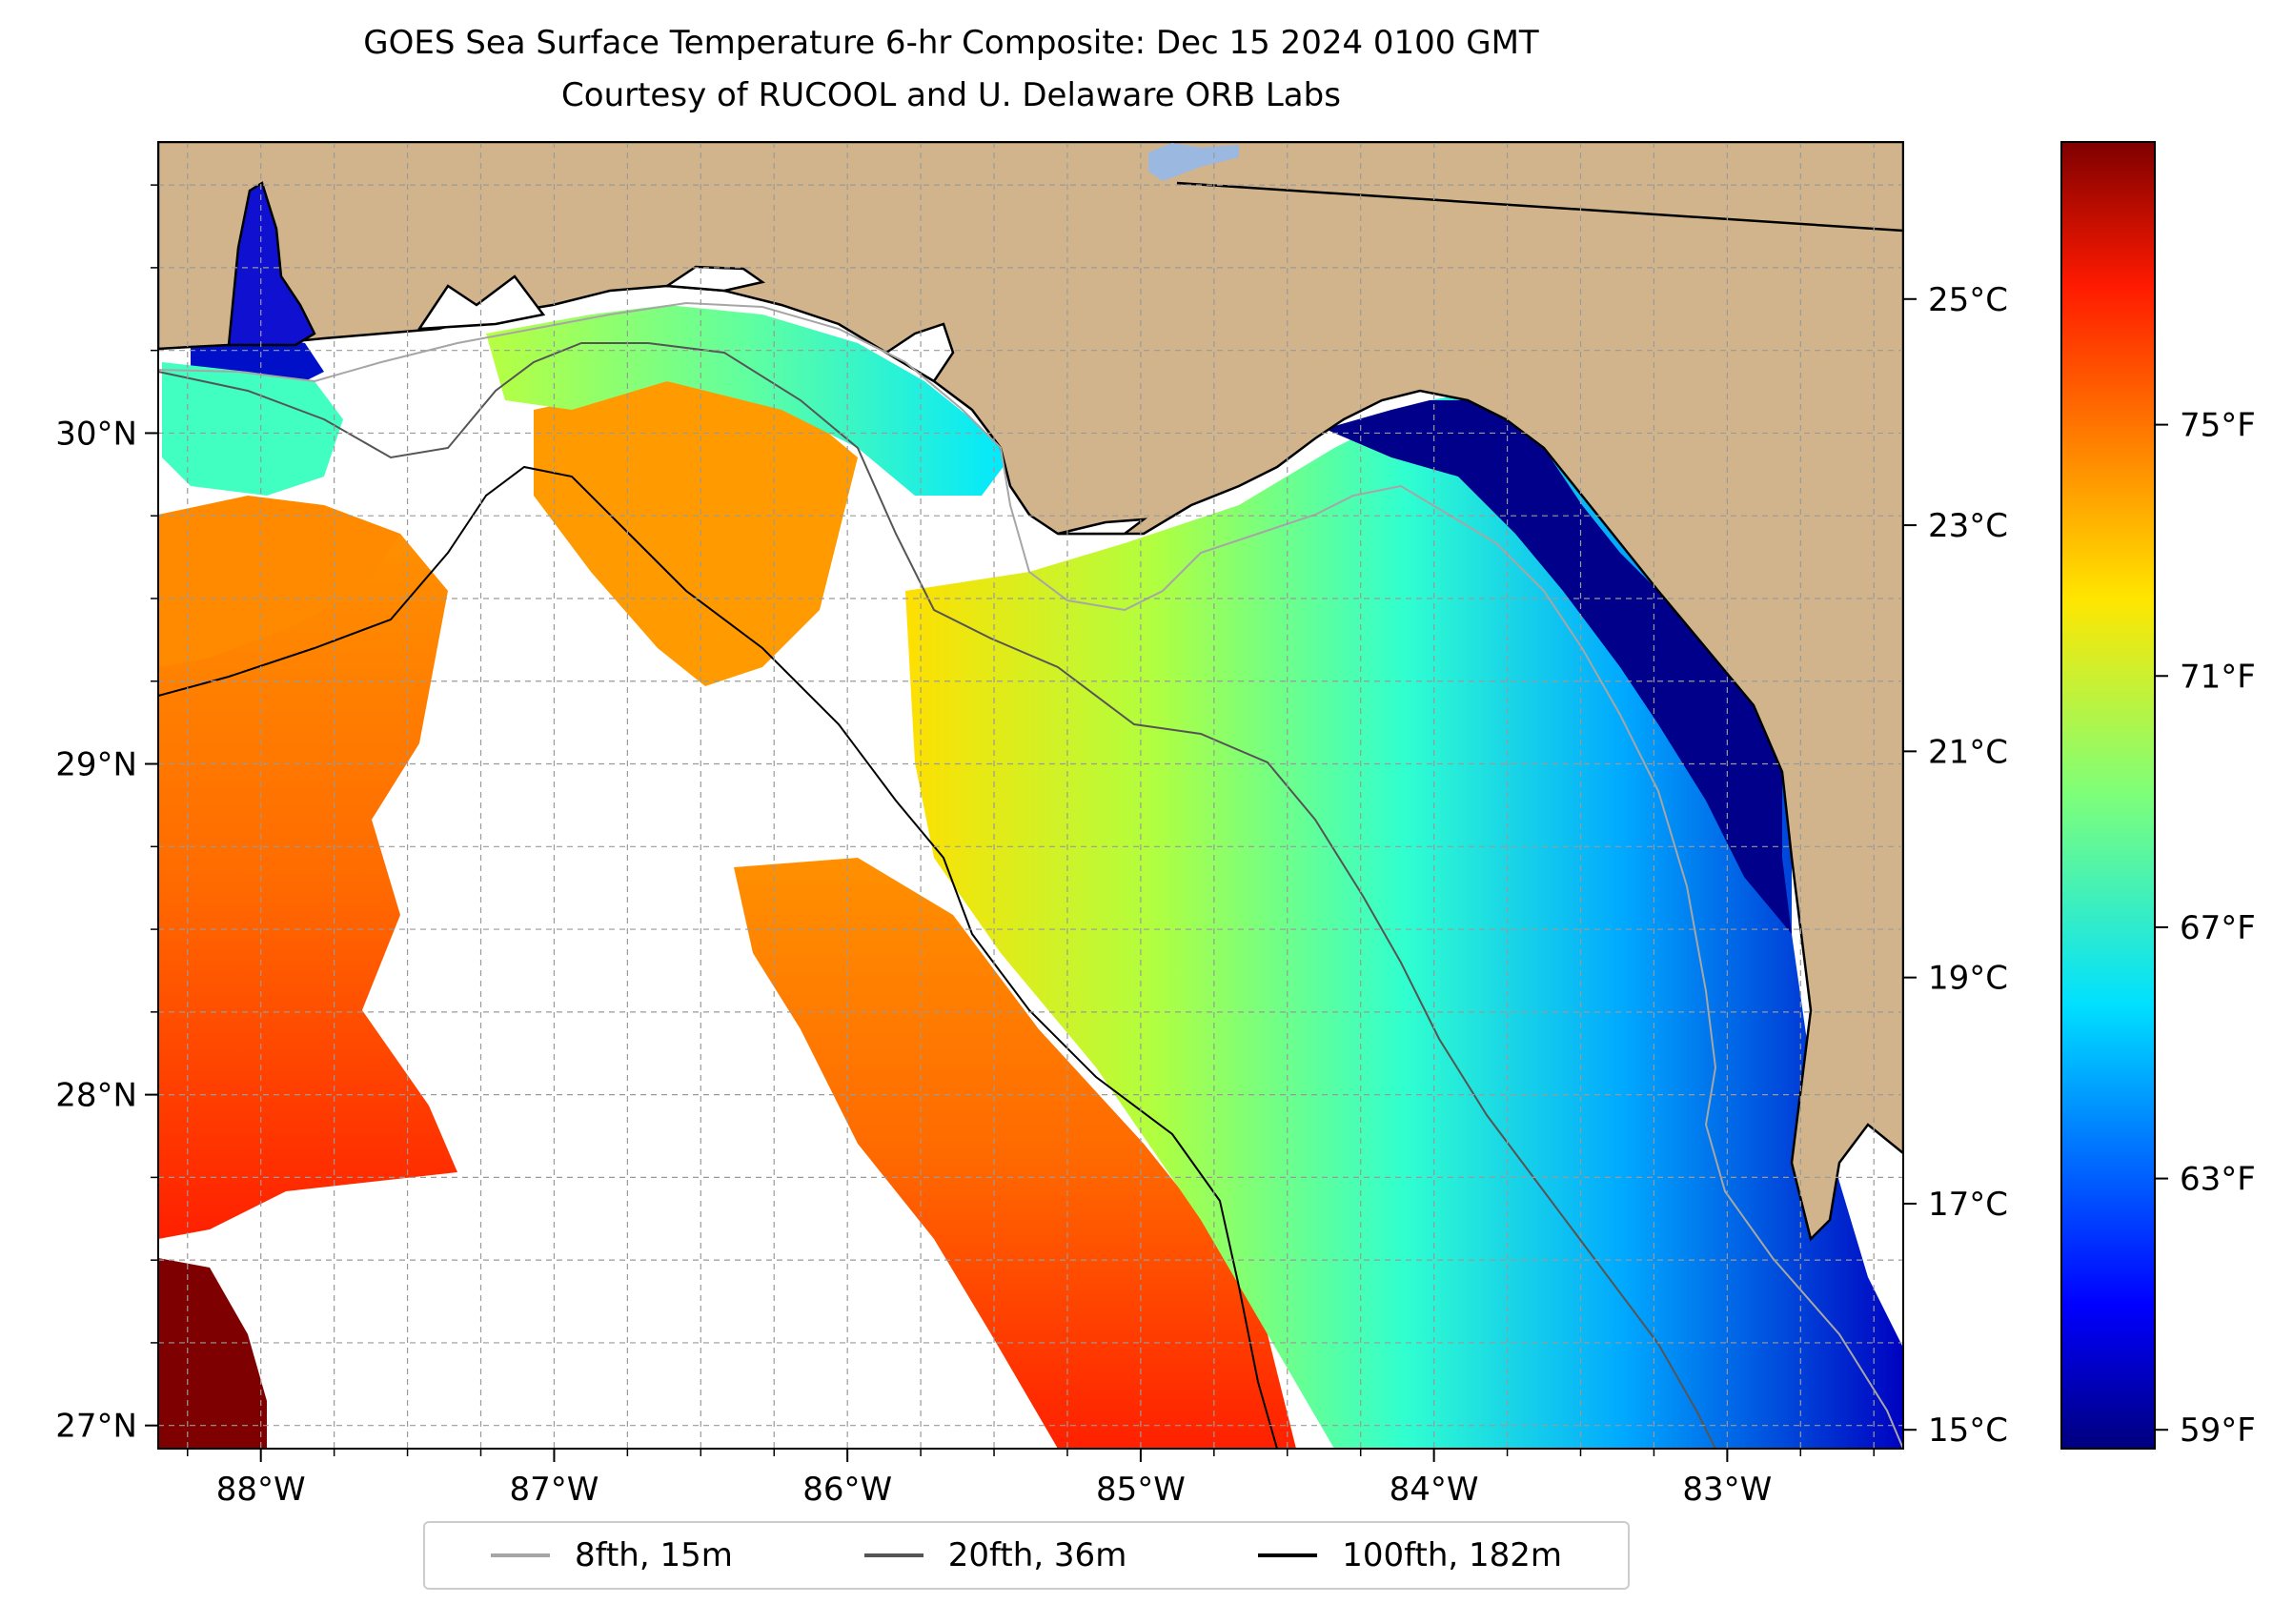 The width and height of the screenshot is (2293, 1624). I want to click on colorbar-frame, so click(2108, 795).